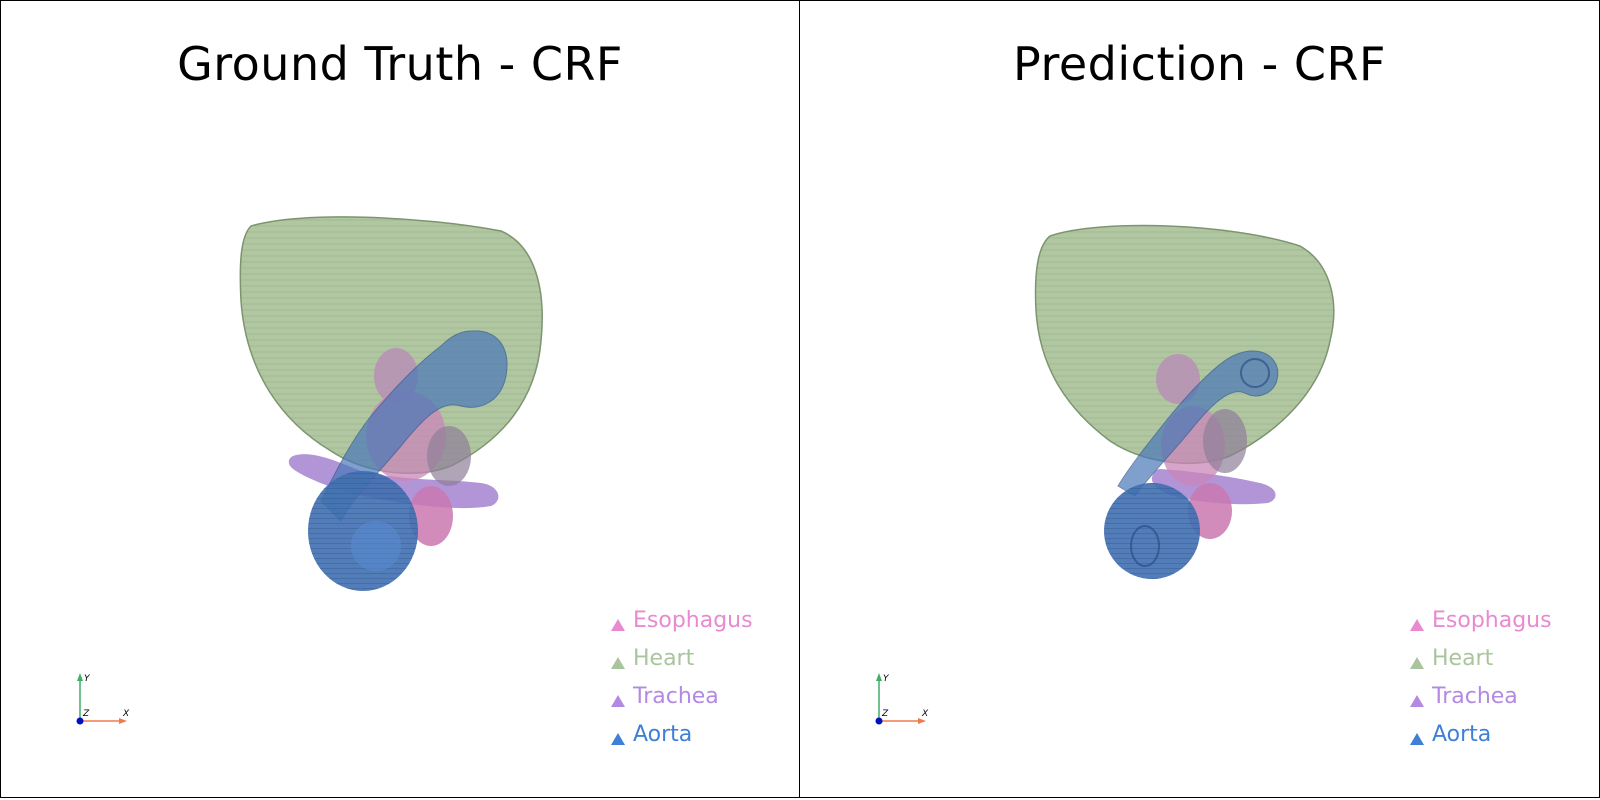  What do you see at coordinates (1199, 64) in the screenshot?
I see `panel-title: Prediction - CRF` at bounding box center [1199, 64].